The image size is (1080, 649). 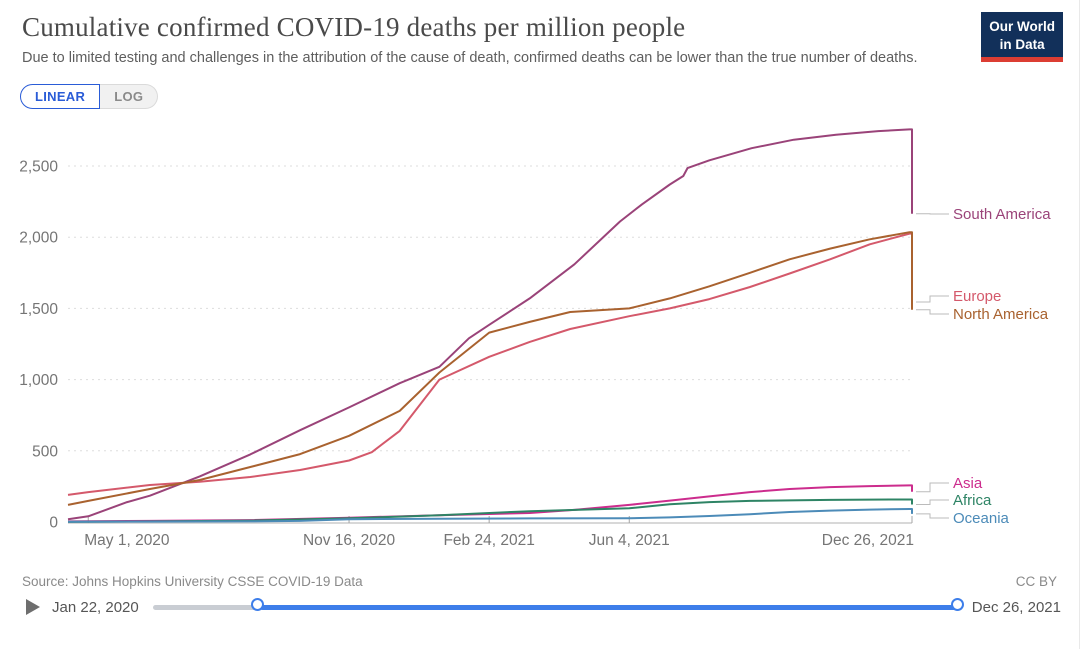 I want to click on timeline-control: Jan 22, 2020 Dec 26, 2021, so click(x=539, y=607).